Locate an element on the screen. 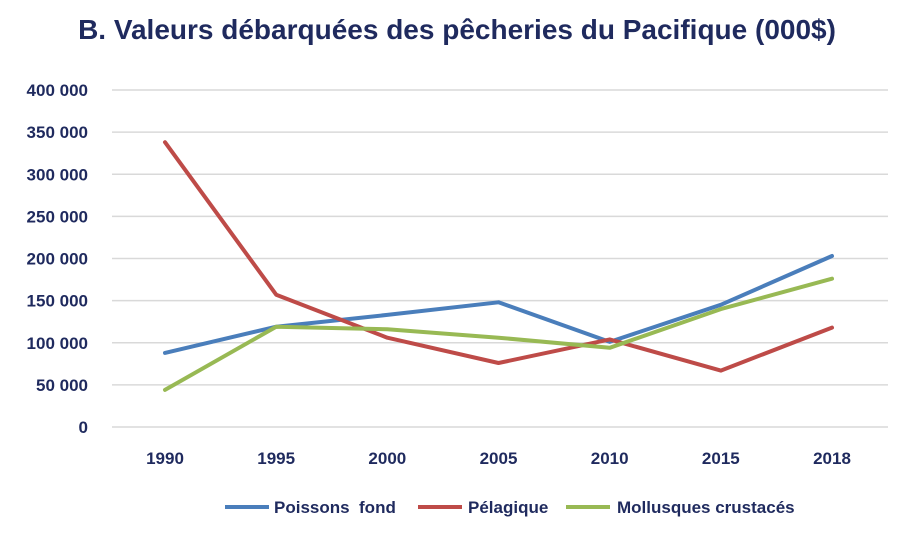  legend-label: Poissons fond is located at coordinates (335, 507).